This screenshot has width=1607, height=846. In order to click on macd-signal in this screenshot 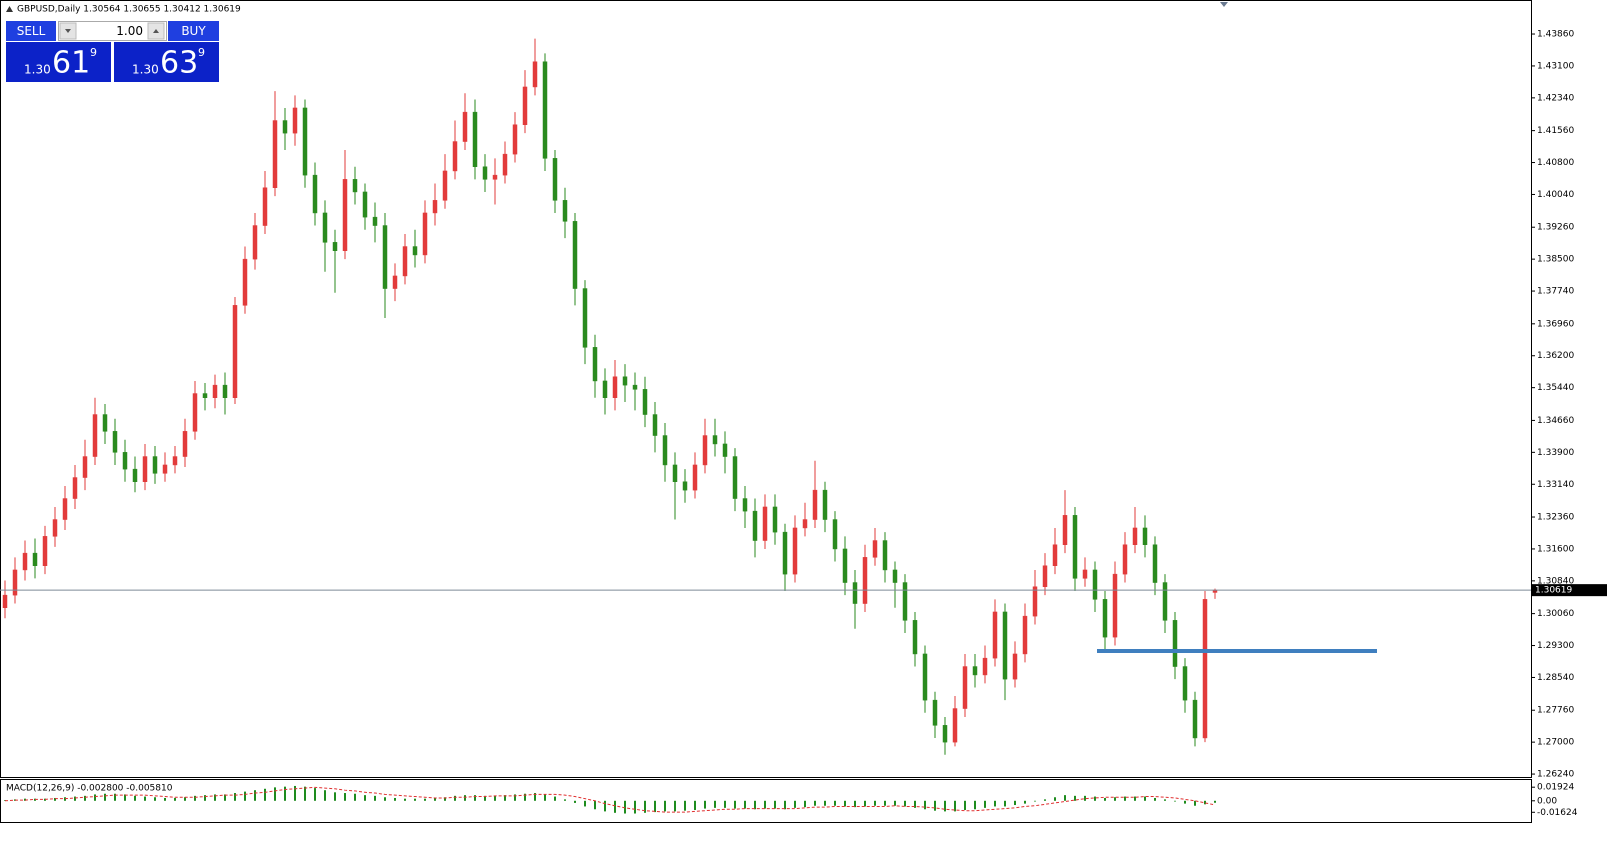, I will do `click(610, 799)`.